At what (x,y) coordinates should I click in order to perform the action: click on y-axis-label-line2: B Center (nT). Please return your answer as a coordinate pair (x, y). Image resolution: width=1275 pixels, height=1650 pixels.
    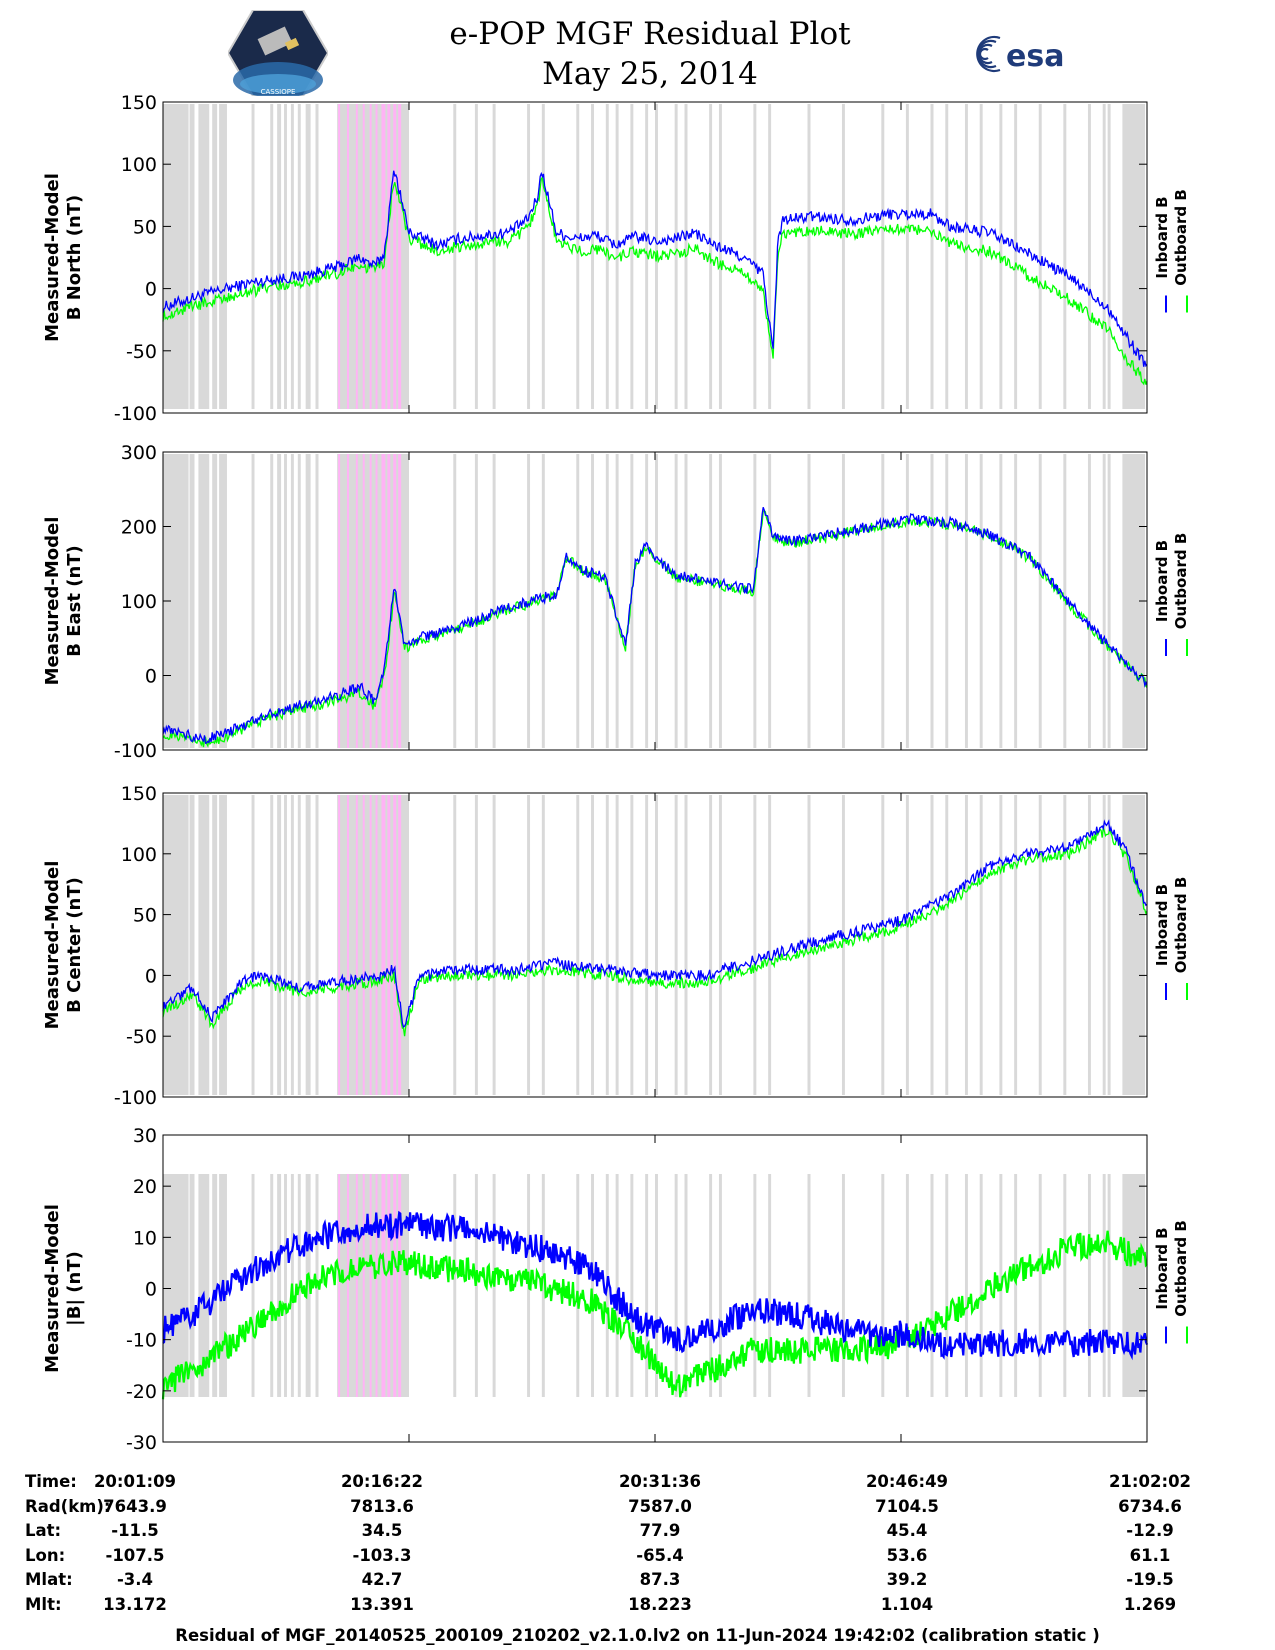
    Looking at the image, I should click on (74, 945).